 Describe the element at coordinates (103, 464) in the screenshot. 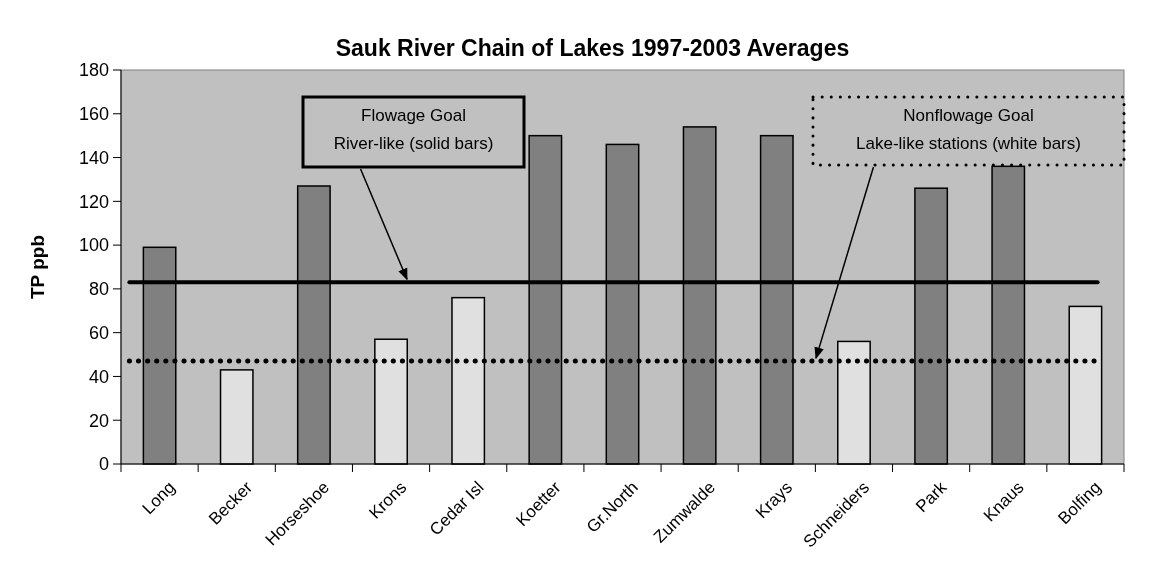

I see `y-tick-label: 0` at that location.